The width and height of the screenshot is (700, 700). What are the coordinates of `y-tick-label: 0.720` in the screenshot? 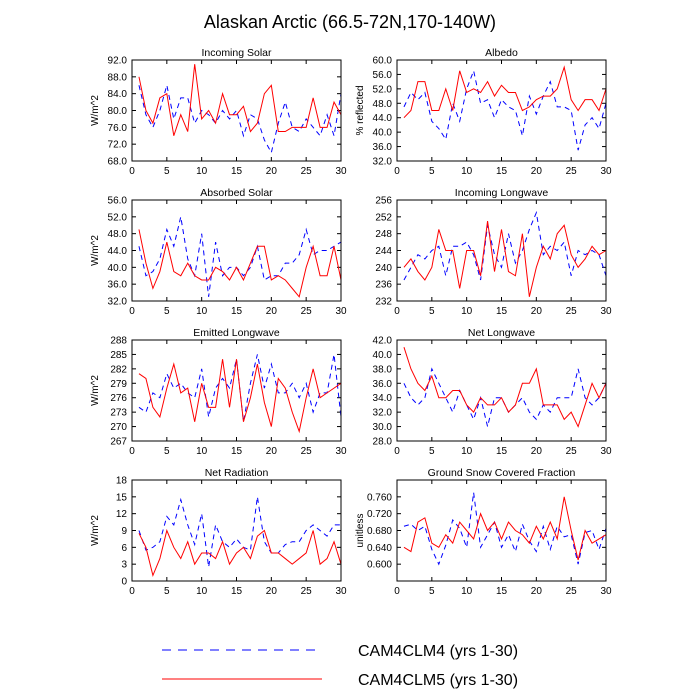 It's located at (379, 514).